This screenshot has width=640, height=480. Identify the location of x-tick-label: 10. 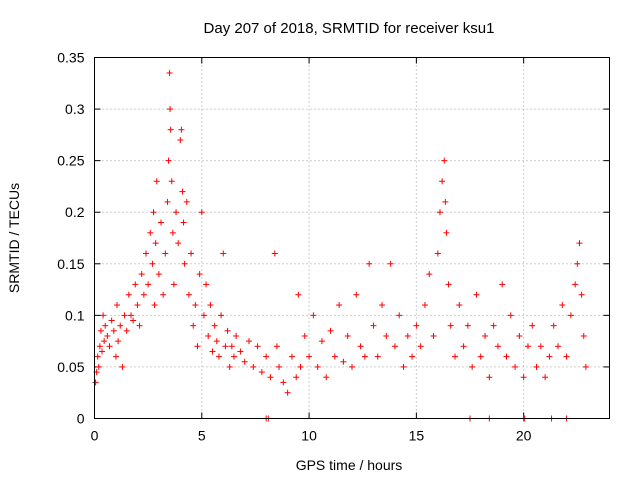
(309, 436).